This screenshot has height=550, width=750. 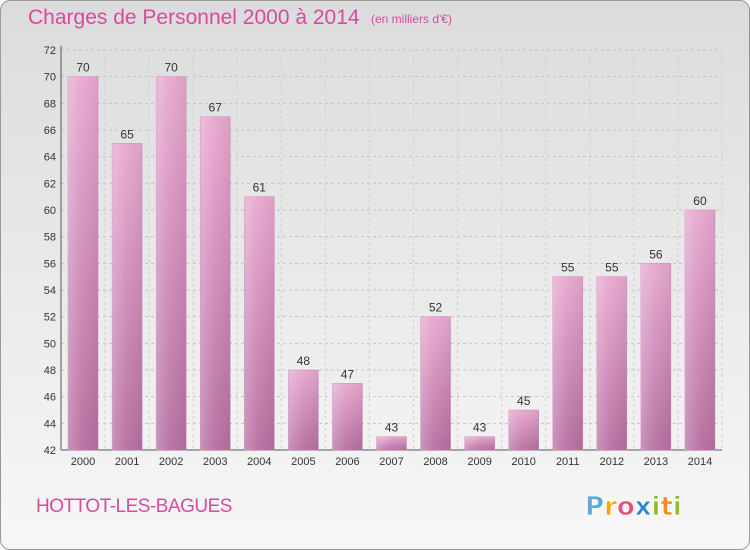 What do you see at coordinates (348, 374) in the screenshot?
I see `data-label: 47` at bounding box center [348, 374].